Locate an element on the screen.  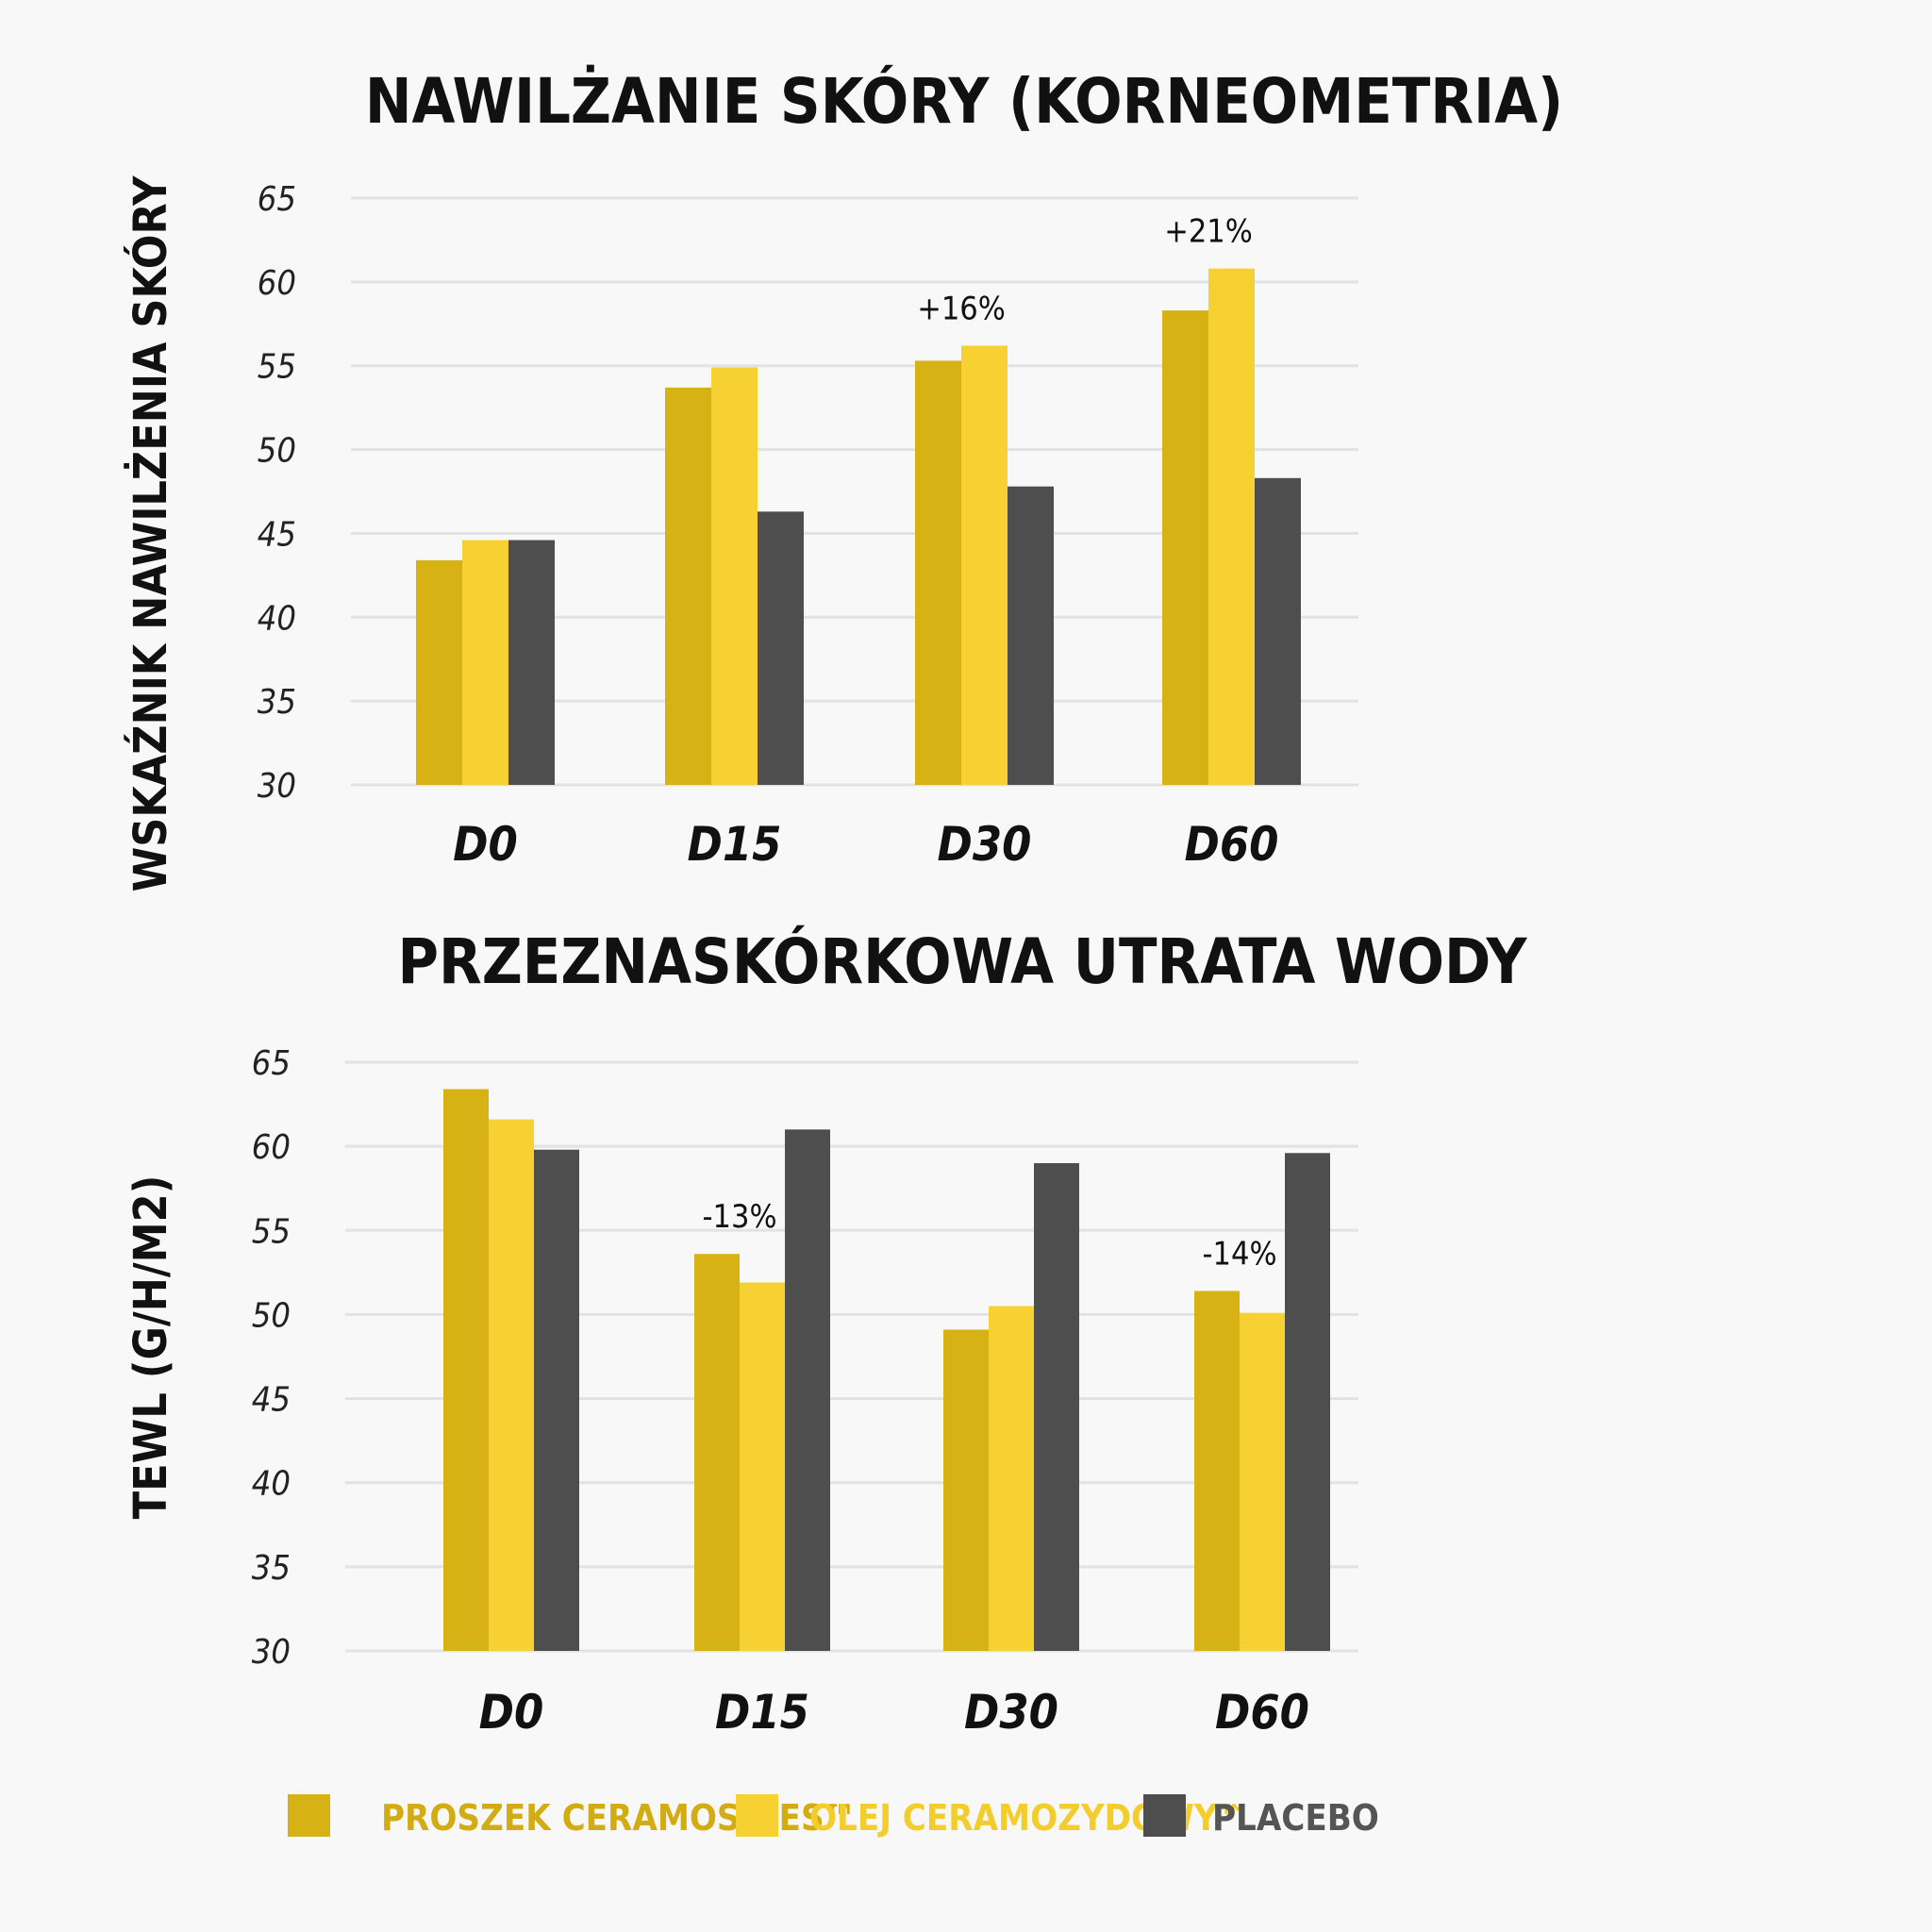
chart-title: PRZEZNASKÓRKOWA UTRATA WODY is located at coordinates (962, 962).